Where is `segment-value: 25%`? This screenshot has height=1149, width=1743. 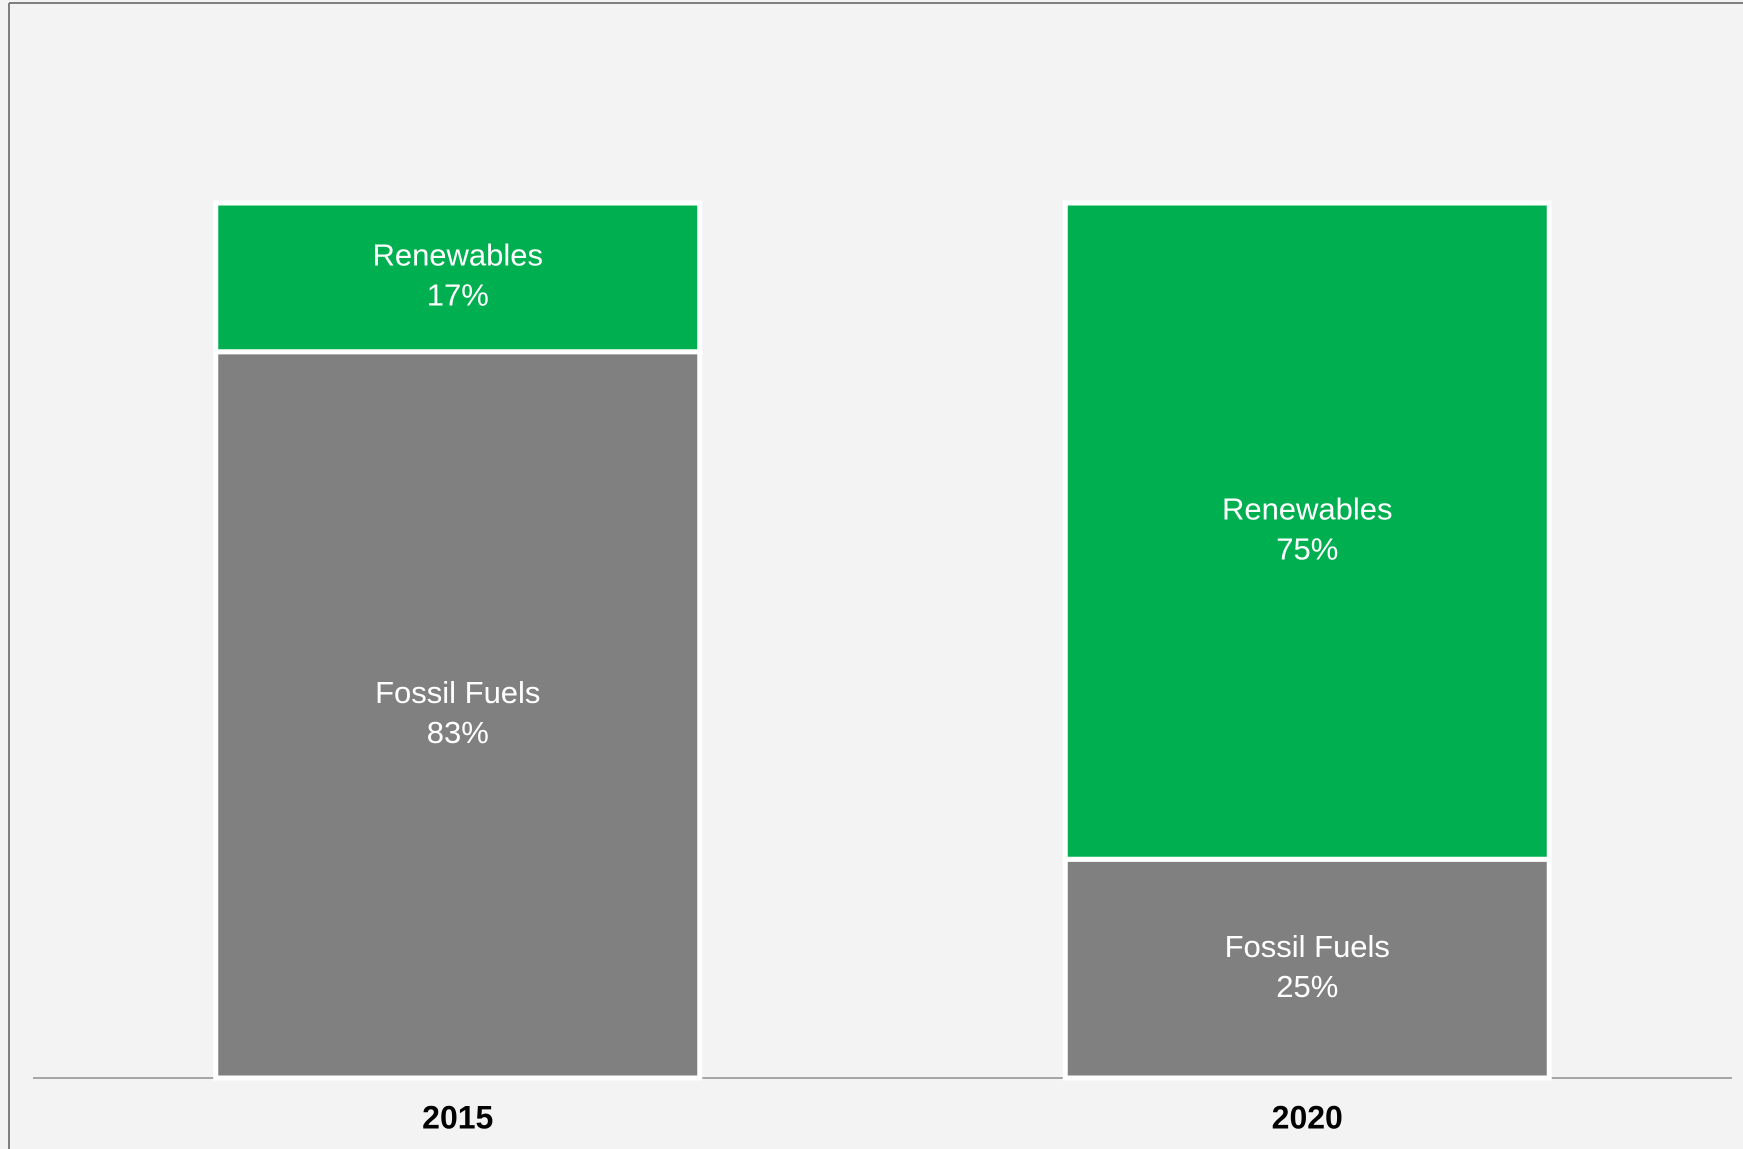
segment-value: 25% is located at coordinates (1307, 986).